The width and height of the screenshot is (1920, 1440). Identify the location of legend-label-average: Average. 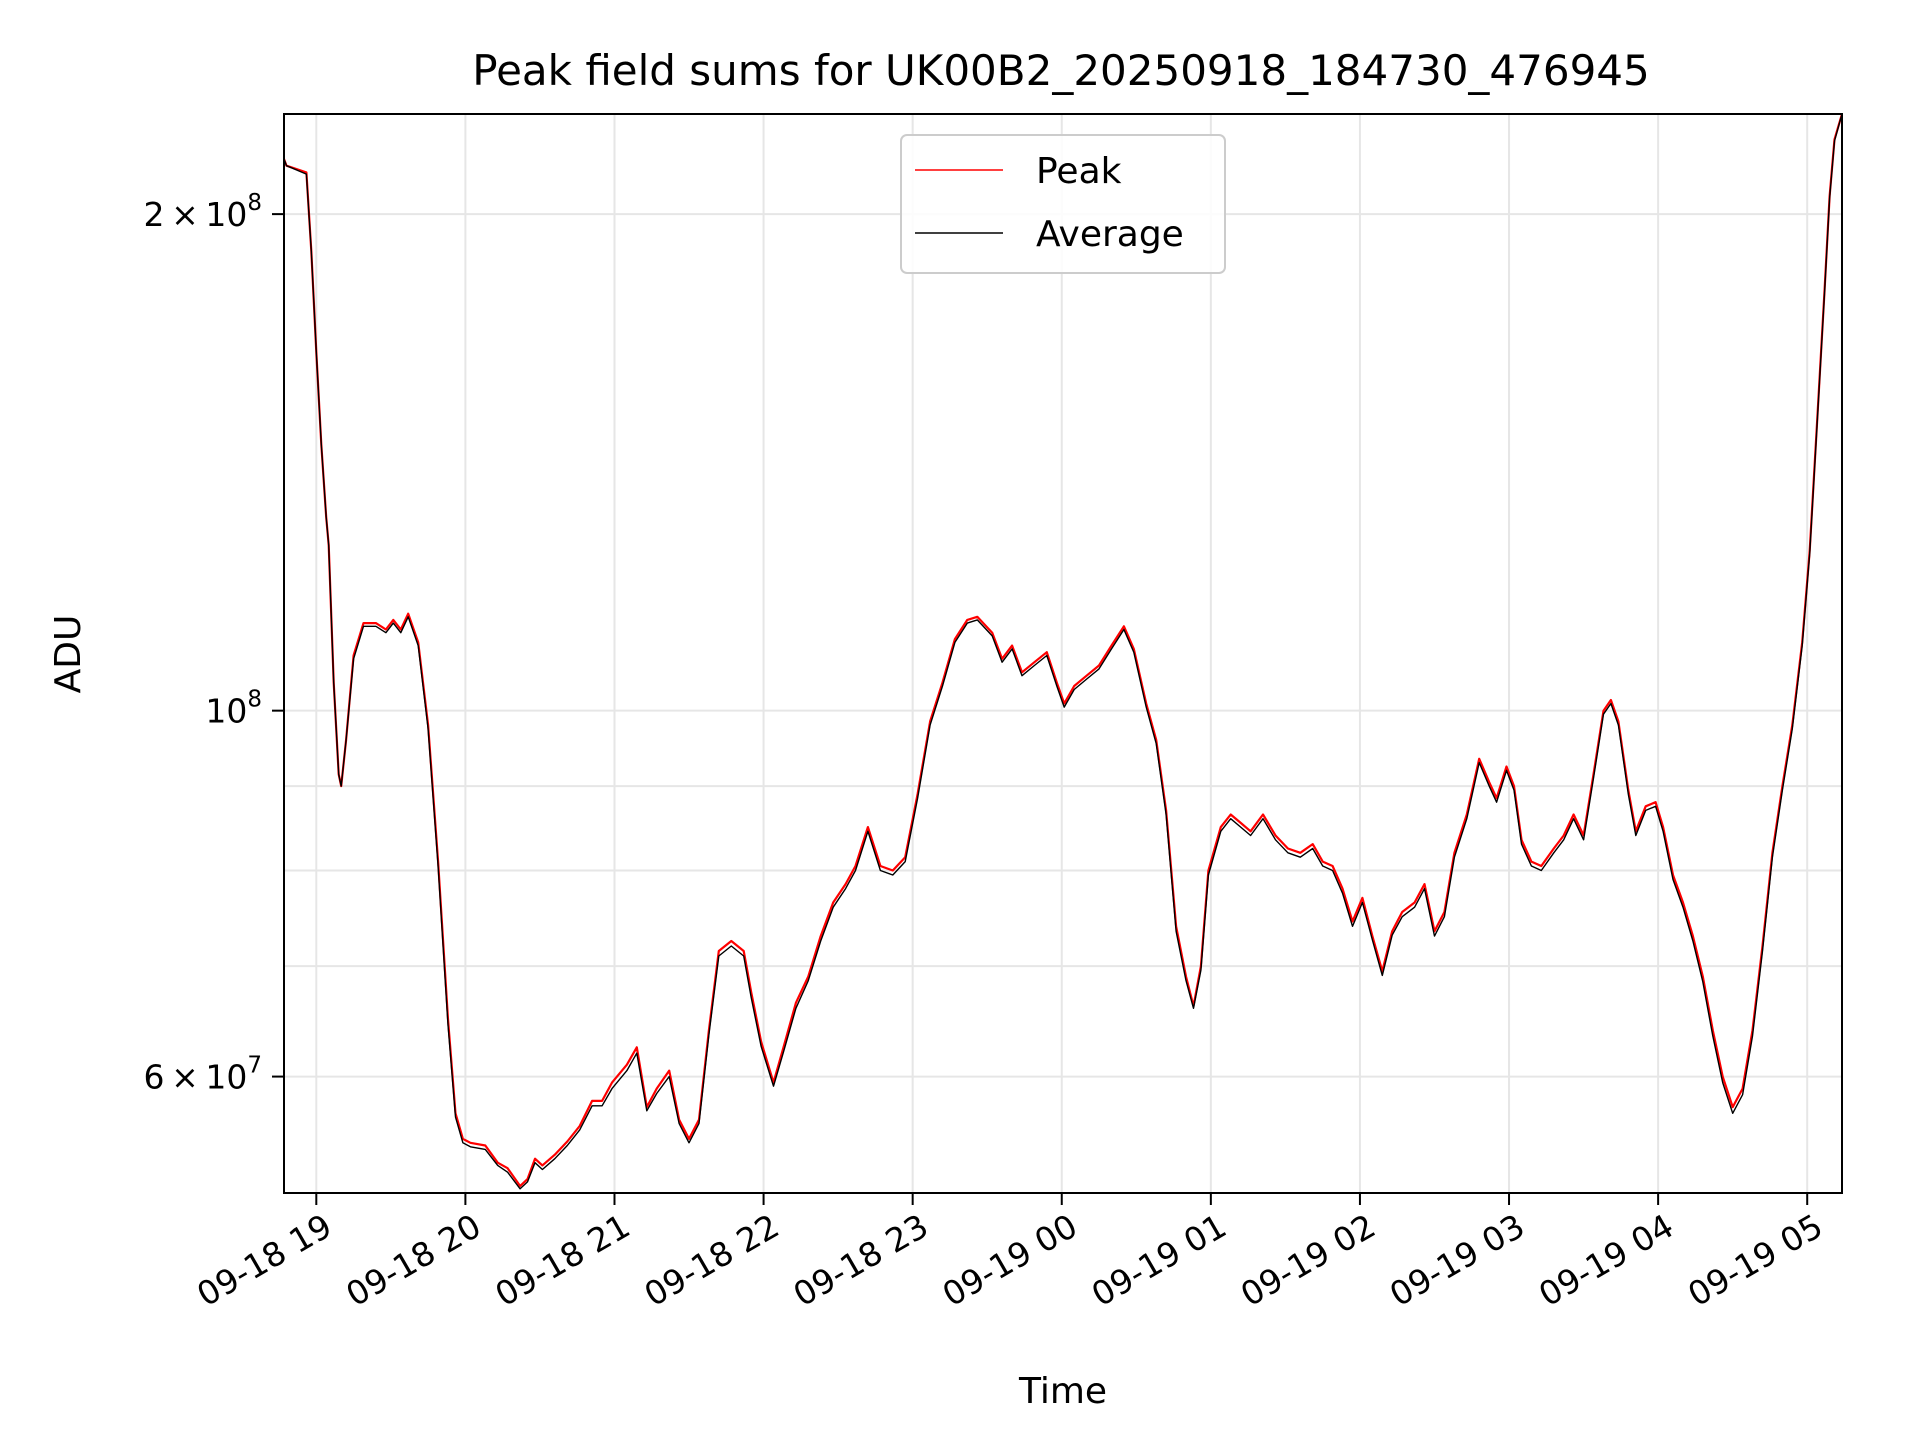
(1110, 234).